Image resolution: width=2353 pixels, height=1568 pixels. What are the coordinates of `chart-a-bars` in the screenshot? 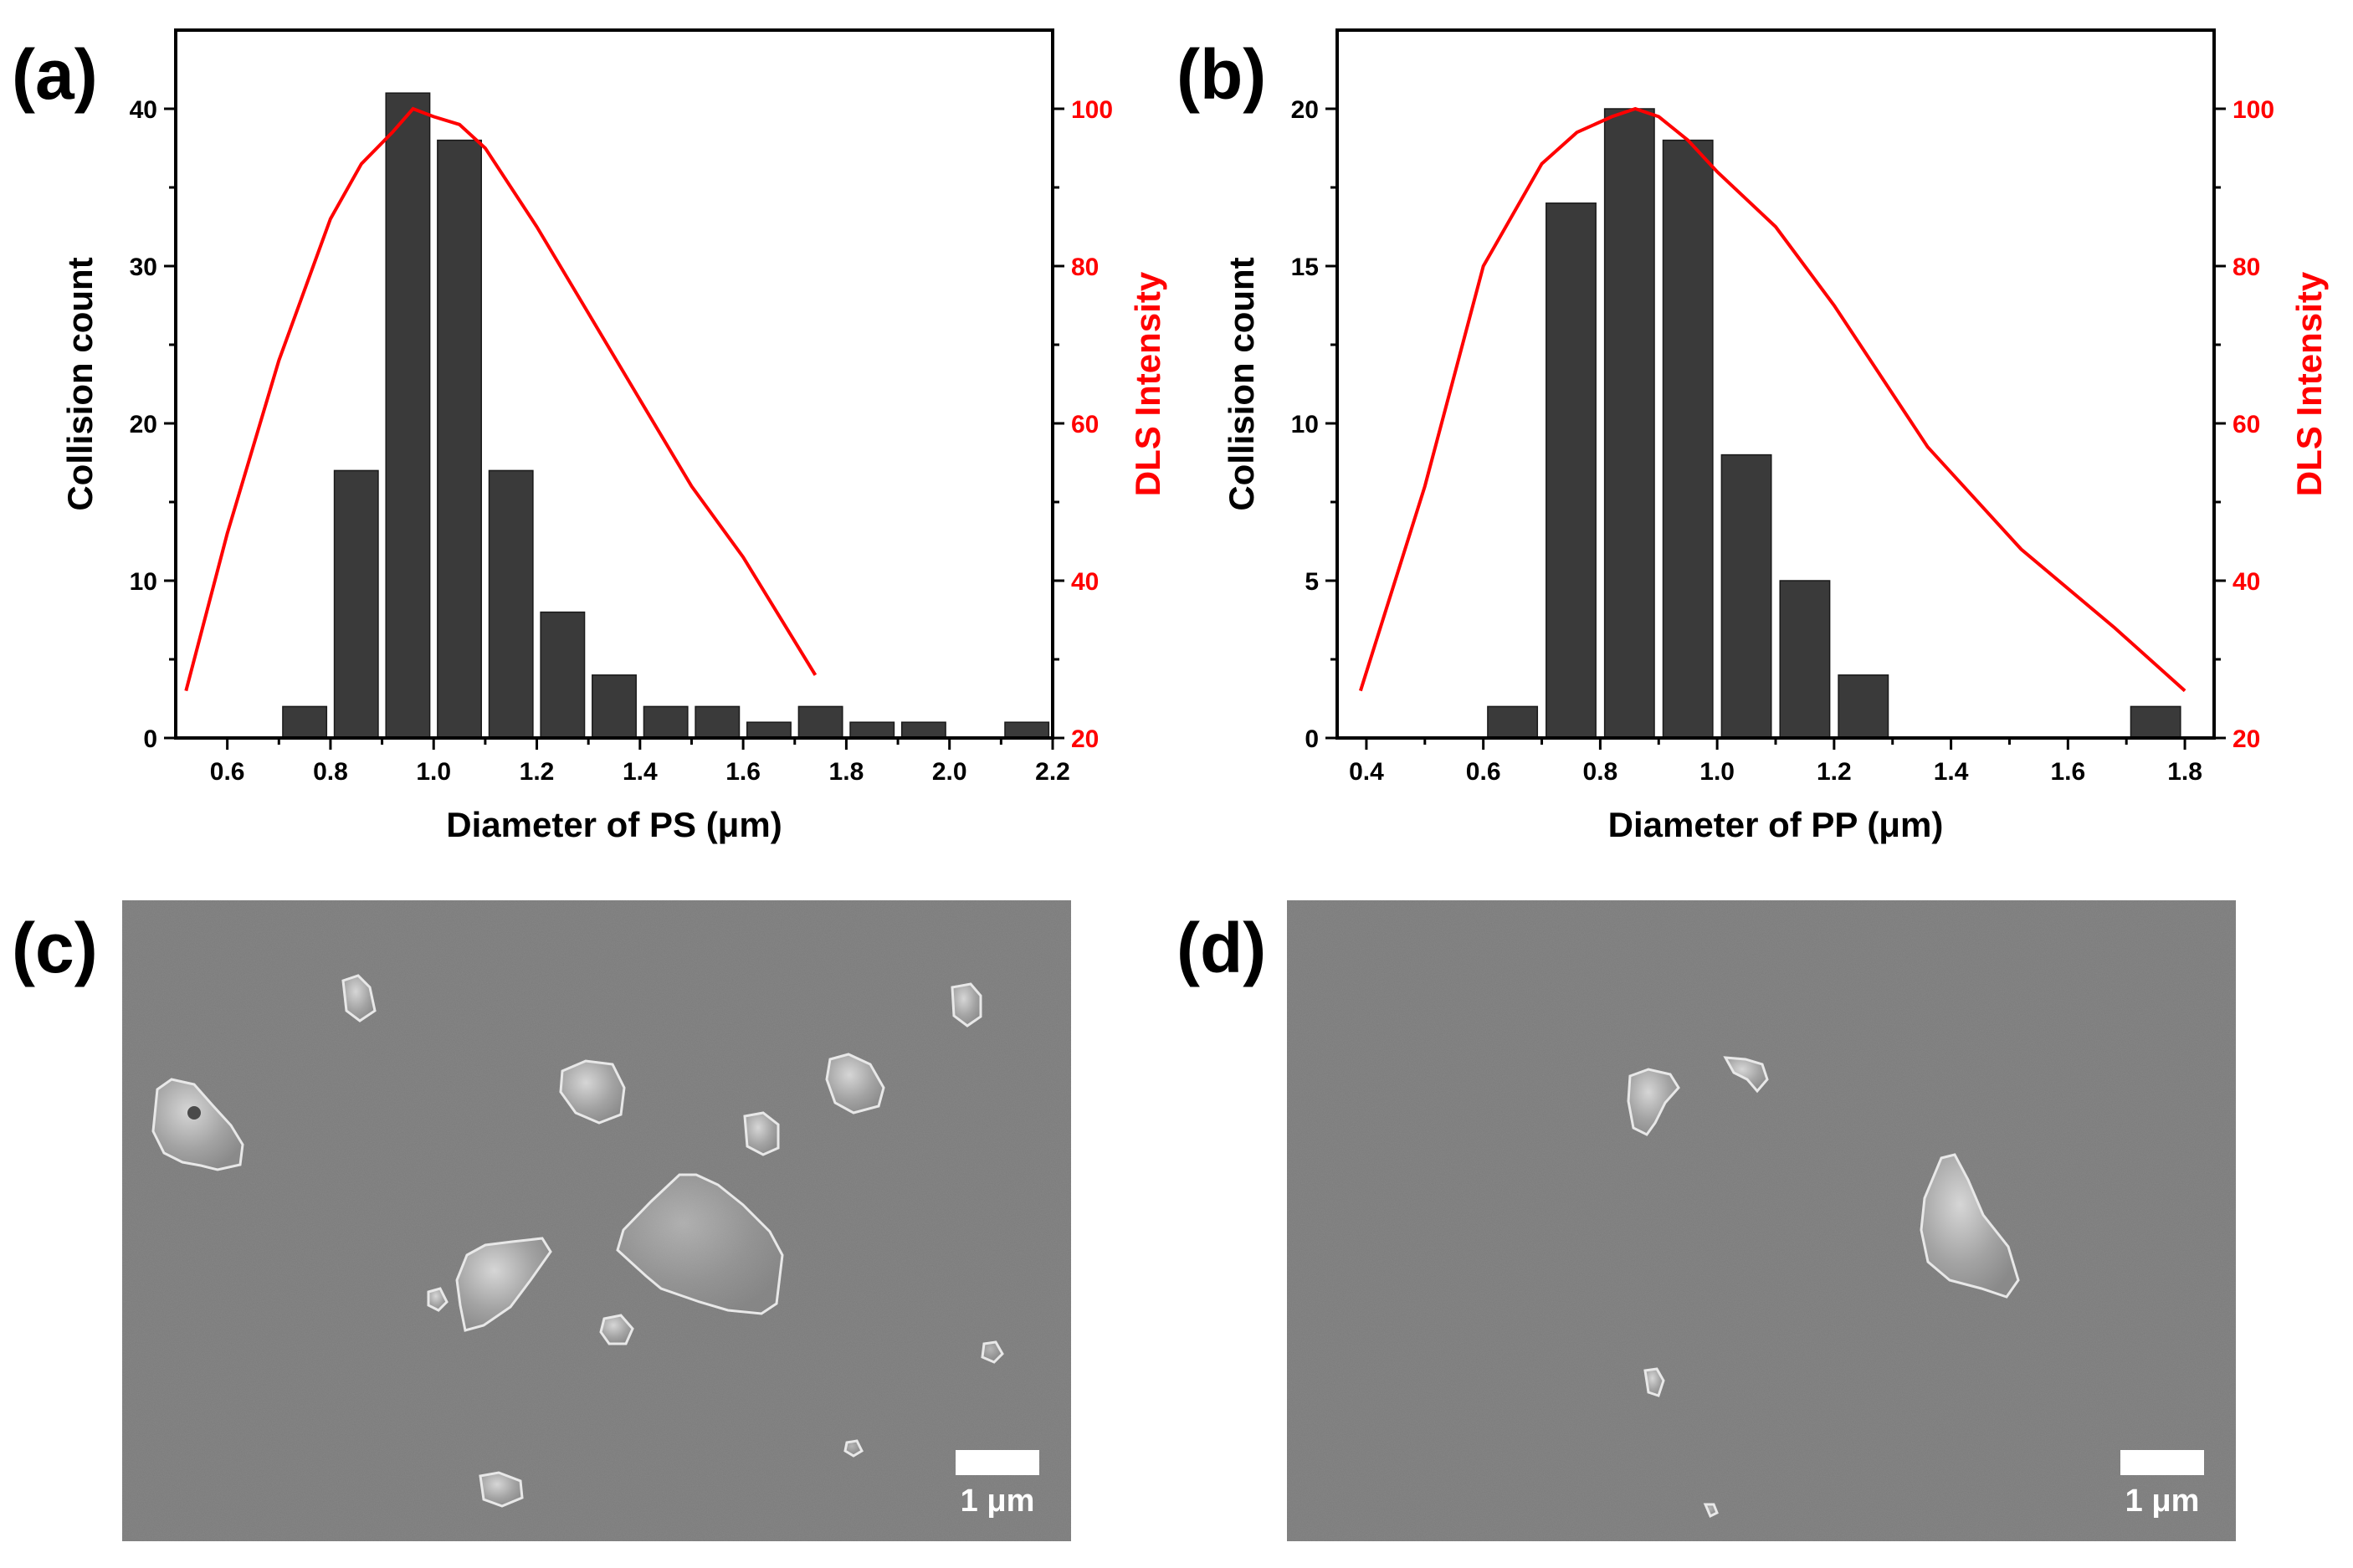 It's located at (666, 416).